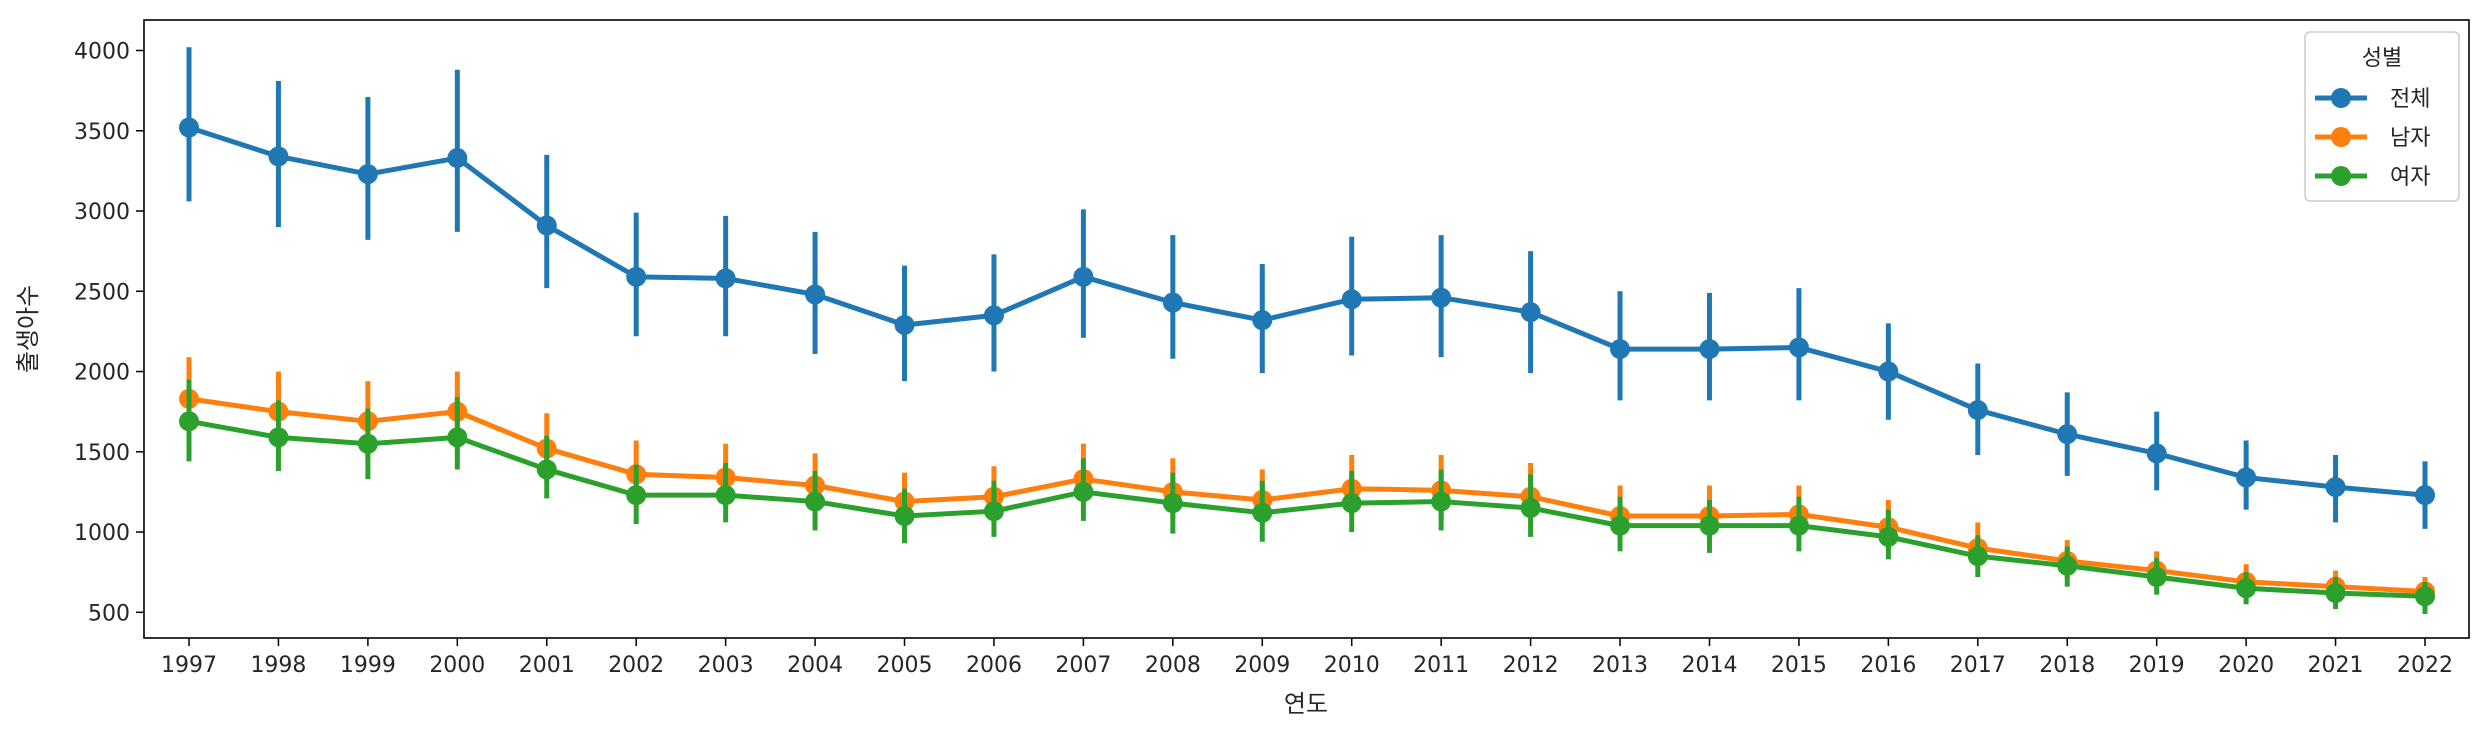 This screenshot has width=2489, height=738. Describe the element at coordinates (2382, 116) in the screenshot. I see `legend-box` at that location.